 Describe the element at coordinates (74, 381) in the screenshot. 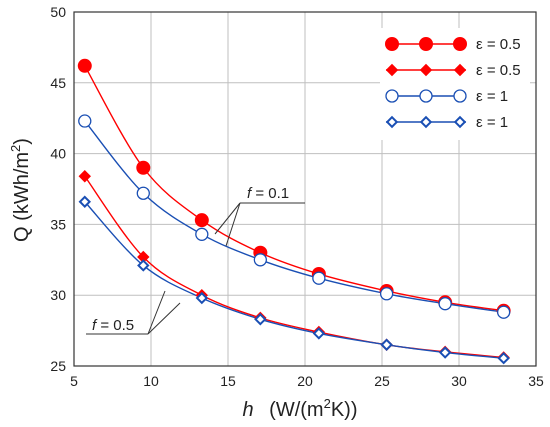

I see `x-tick-label-0: 5` at that location.